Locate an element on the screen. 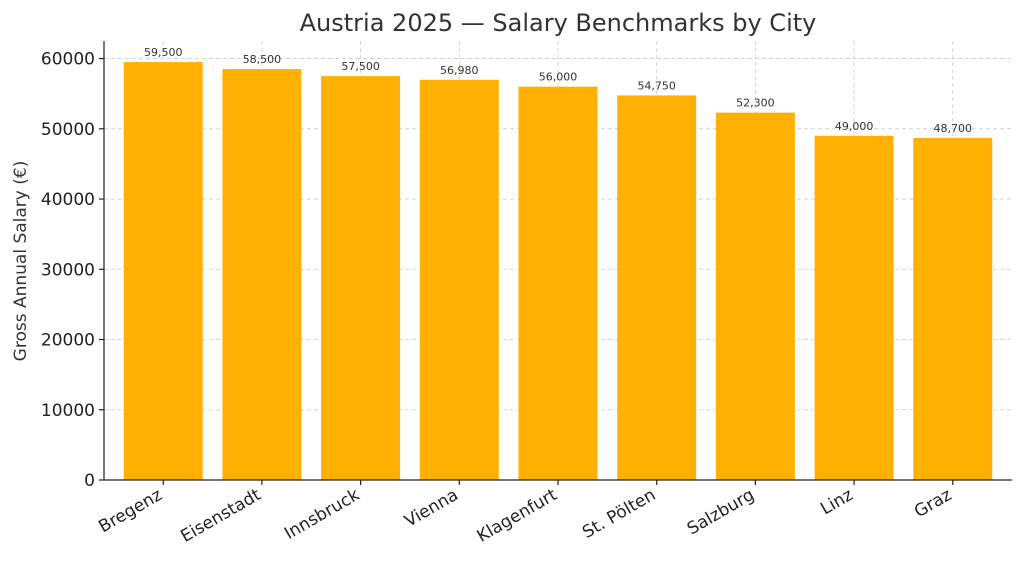 Image resolution: width=1024 pixels, height=568 pixels. x-tick-label: Salzburg is located at coordinates (721, 512).